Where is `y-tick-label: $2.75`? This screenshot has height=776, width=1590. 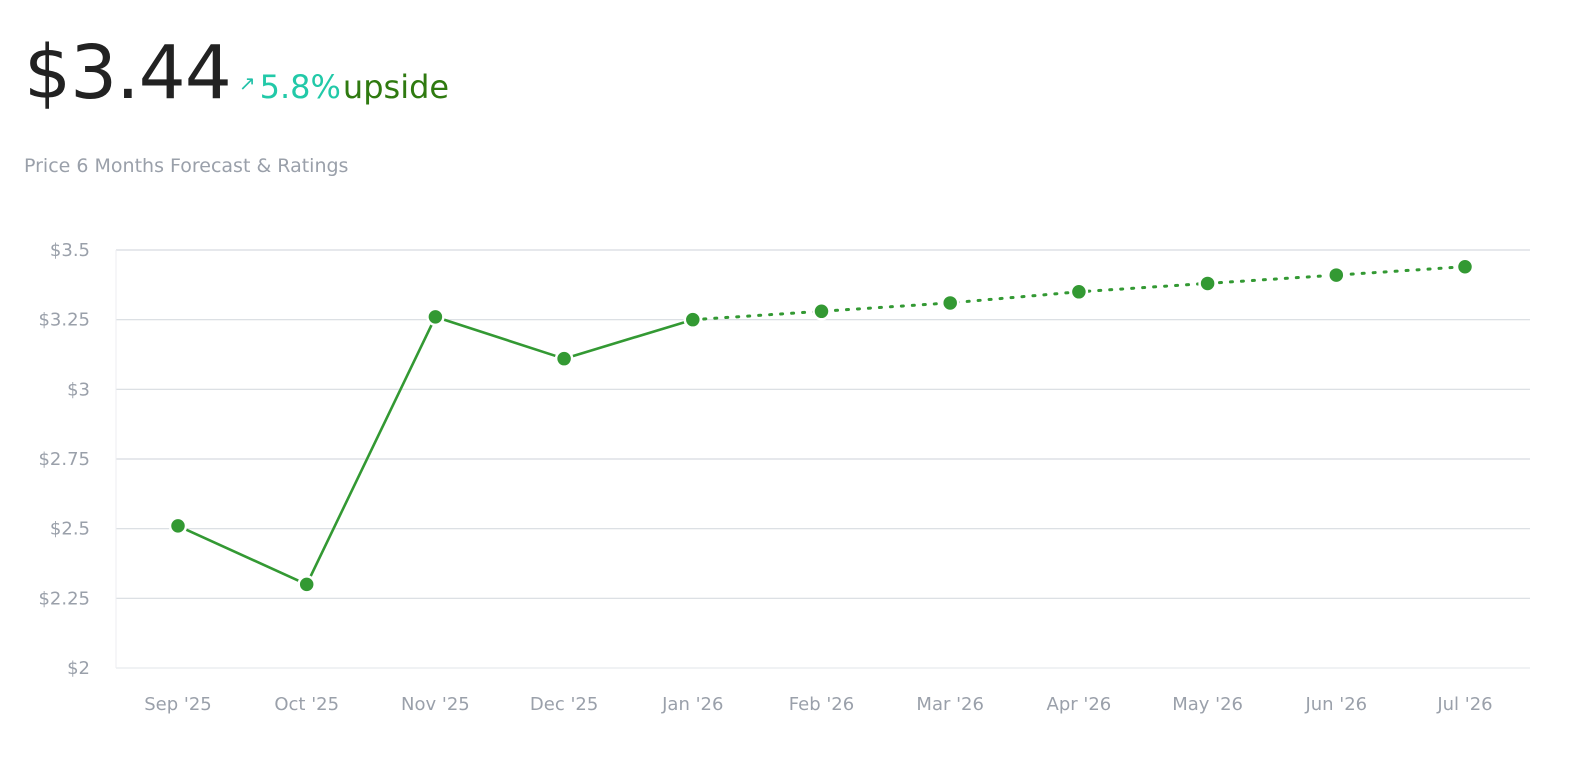 y-tick-label: $2.75 is located at coordinates (64, 459).